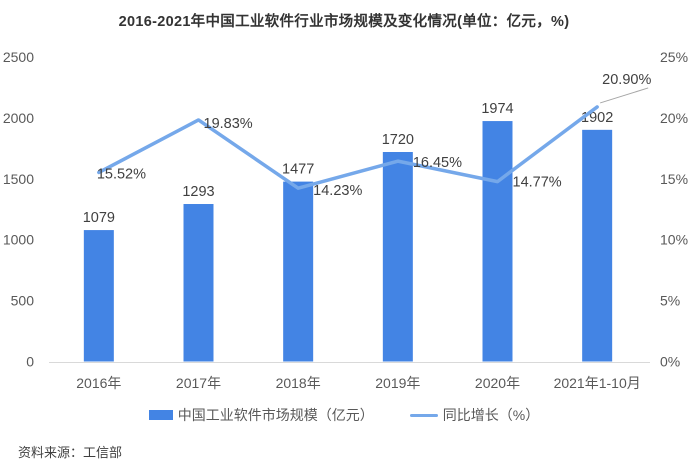 The height and width of the screenshot is (470, 688). Describe the element at coordinates (98, 296) in the screenshot. I see `bar-2016年` at that location.